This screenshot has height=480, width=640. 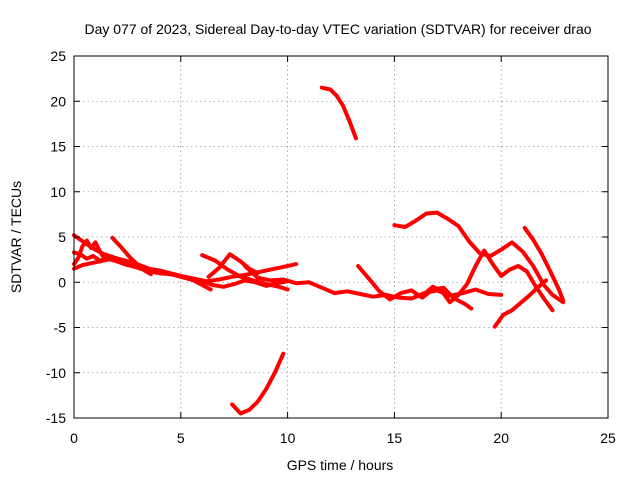 What do you see at coordinates (58, 192) in the screenshot?
I see `y-tick-label: 10` at bounding box center [58, 192].